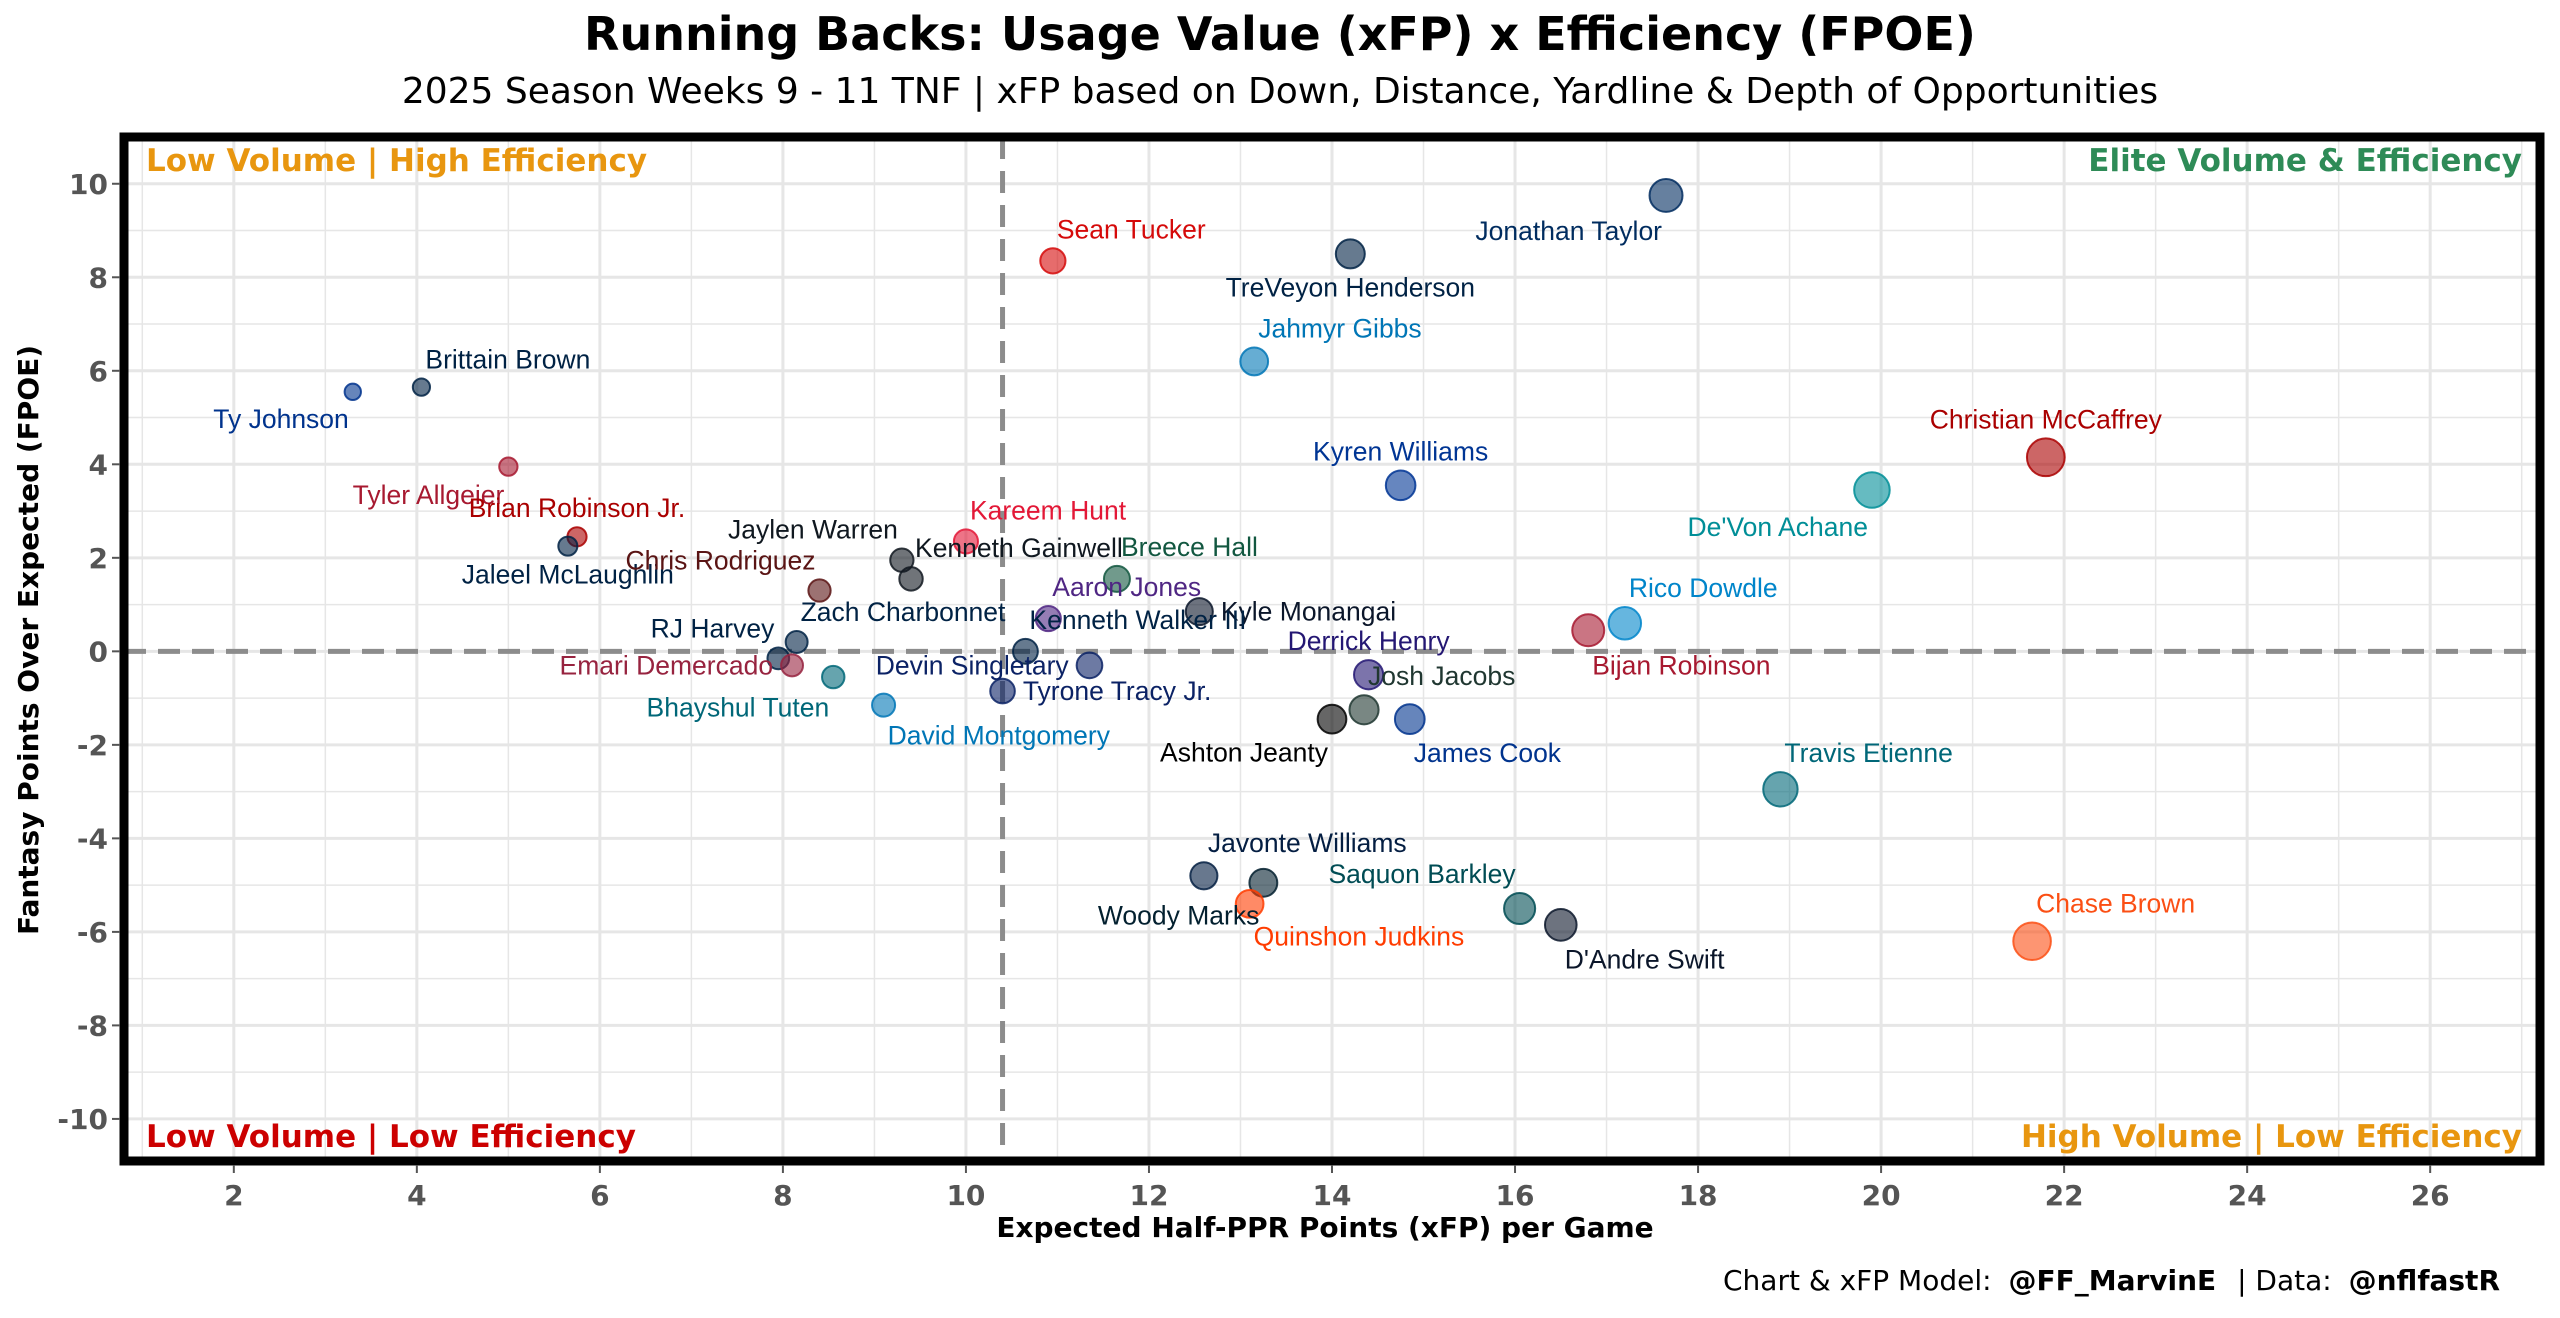 Image resolution: width=2560 pixels, height=1318 pixels. What do you see at coordinates (92, 745) in the screenshot?
I see `y-tick-label: -2` at bounding box center [92, 745].